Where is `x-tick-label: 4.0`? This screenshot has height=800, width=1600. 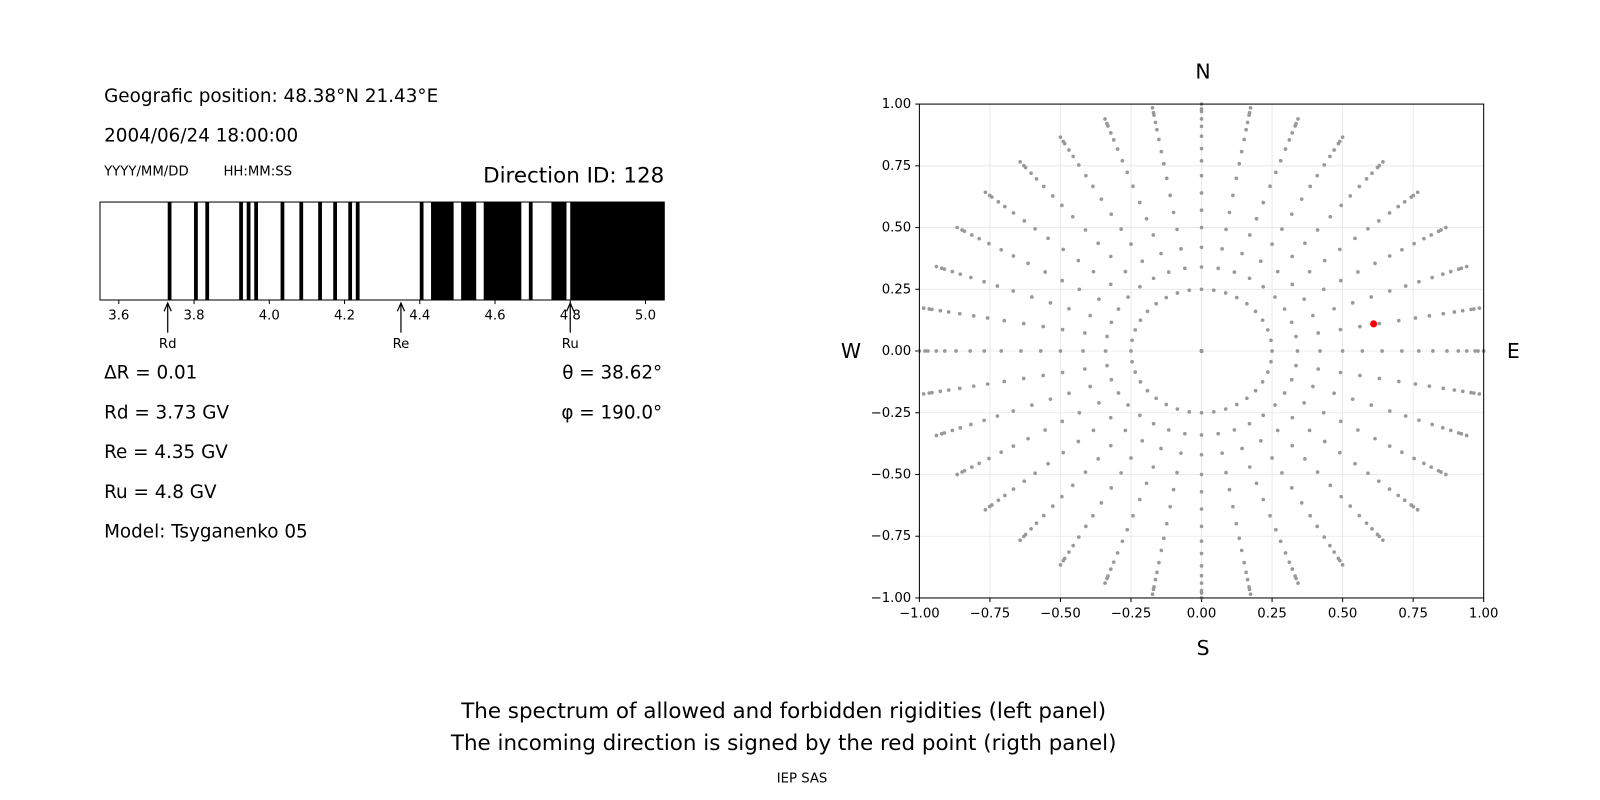
x-tick-label: 4.0 is located at coordinates (269, 315).